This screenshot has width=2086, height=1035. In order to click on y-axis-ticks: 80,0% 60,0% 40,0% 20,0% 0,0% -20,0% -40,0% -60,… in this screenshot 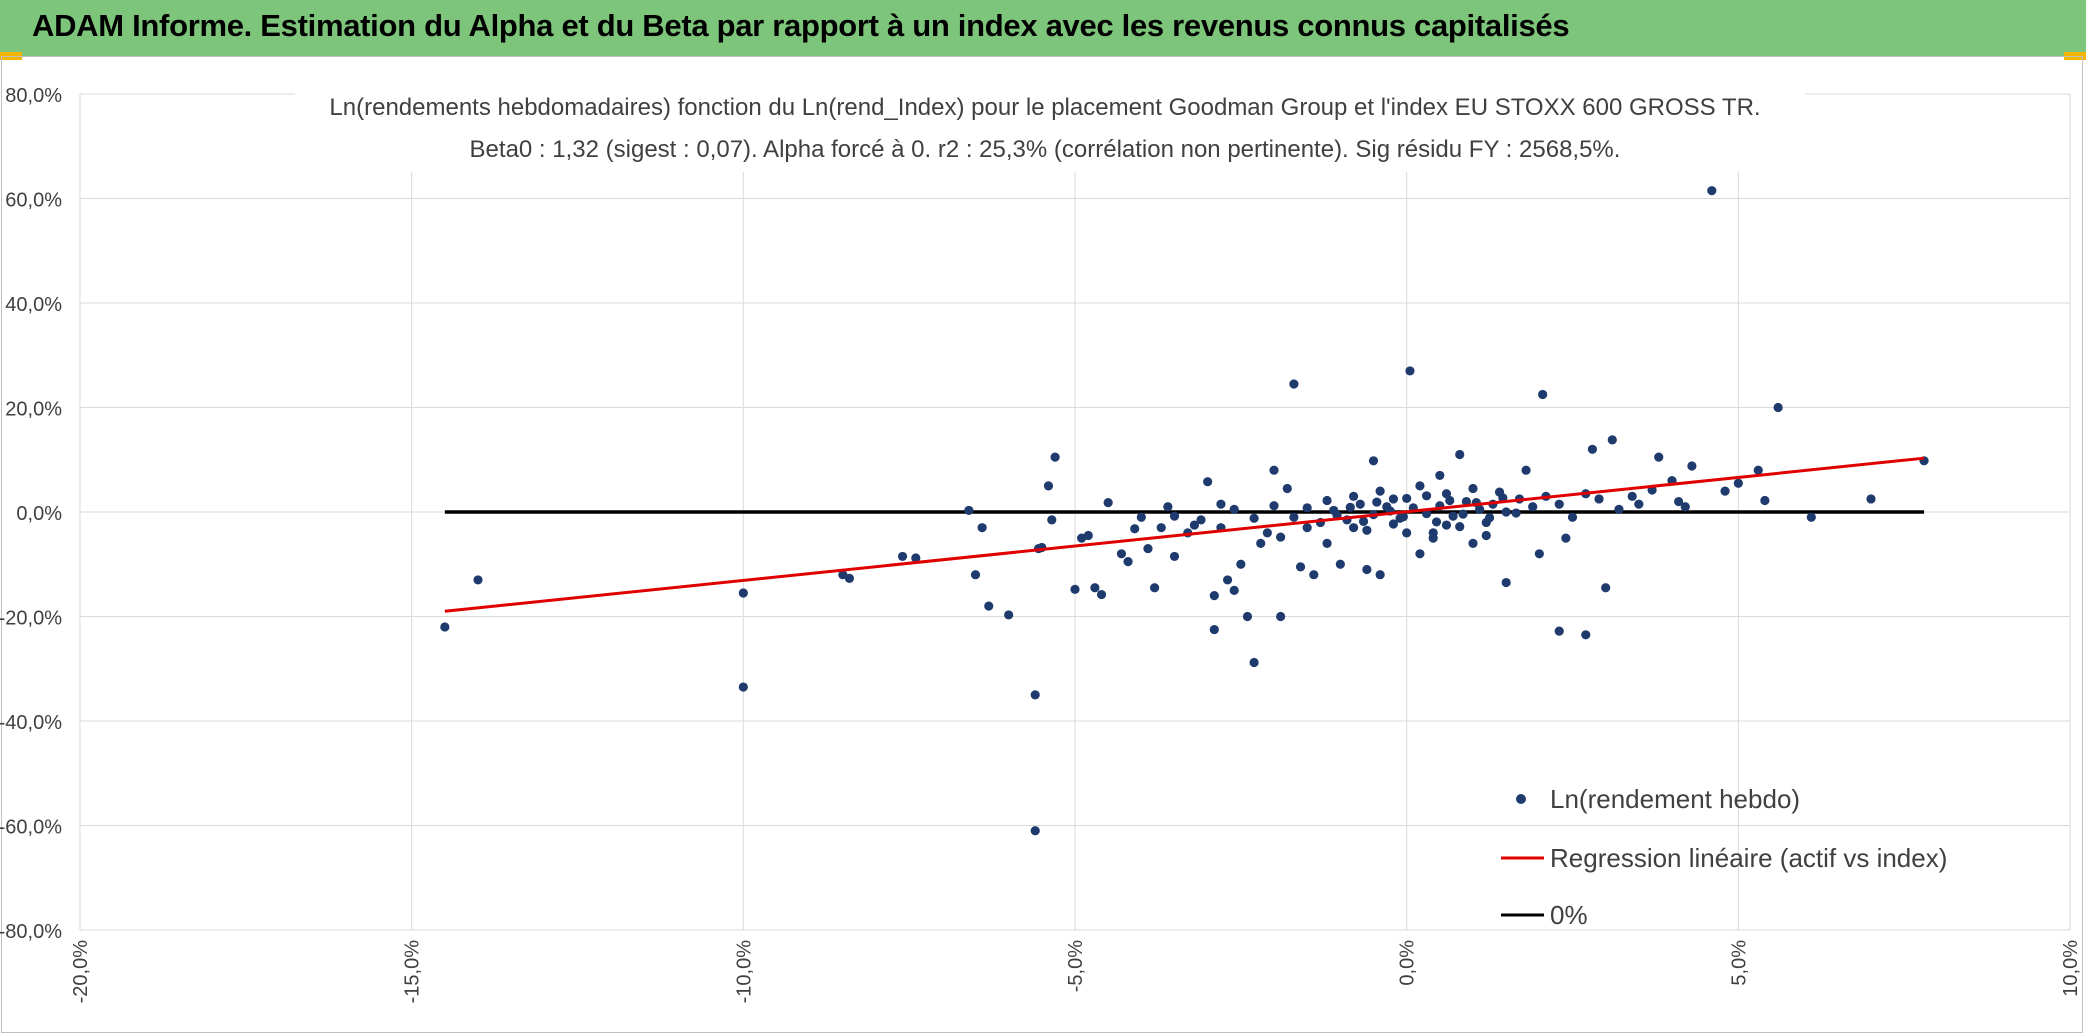, I will do `click(31, 514)`.